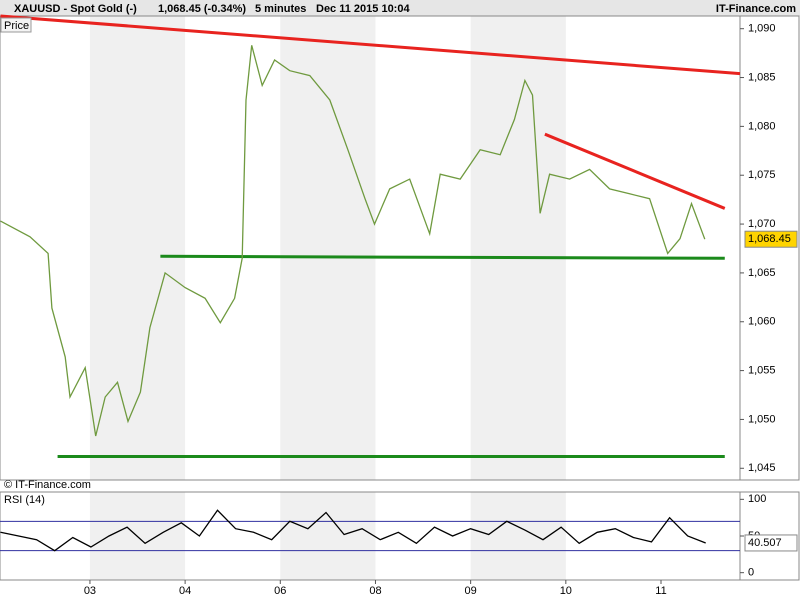 This screenshot has width=800, height=605. Describe the element at coordinates (765, 543) in the screenshot. I see `last-value-label: 40.507` at that location.